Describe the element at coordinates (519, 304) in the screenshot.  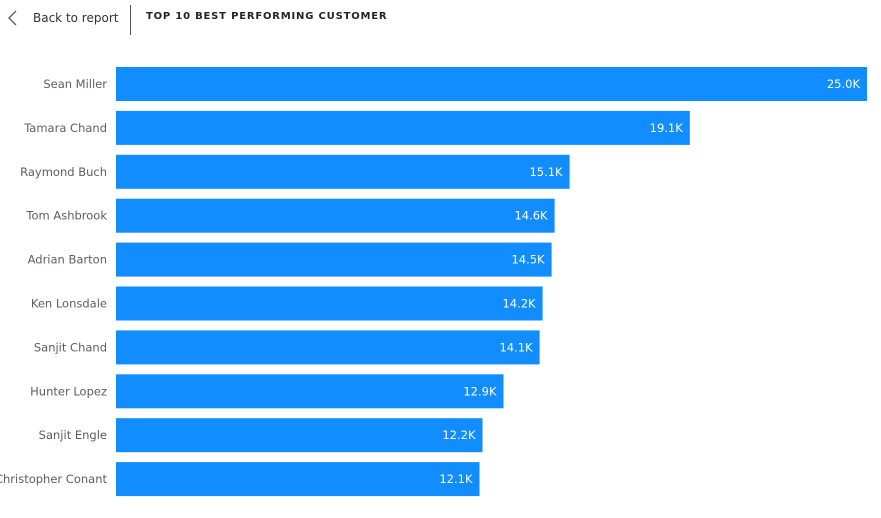
I see `data-label: 14.2K` at that location.